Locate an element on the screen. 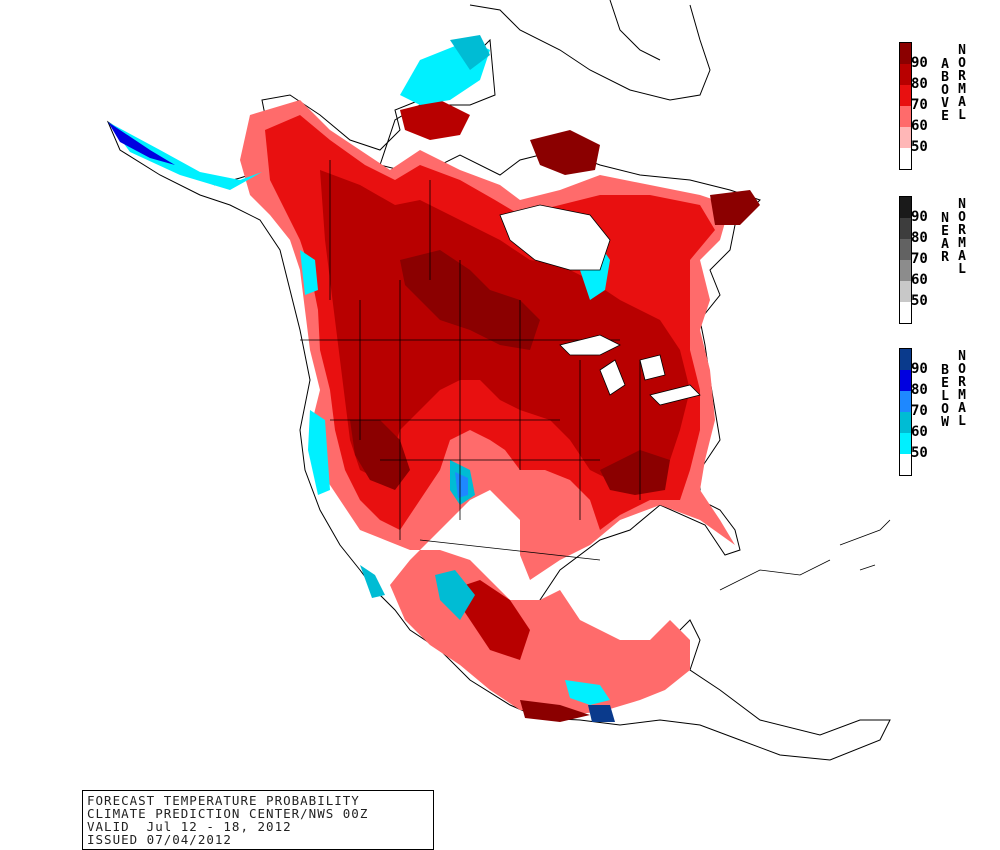 This screenshot has height=850, width=1000. legend-near-normal: 90 80 70 60 50 N E A R N O R M A L is located at coordinates (934, 261).